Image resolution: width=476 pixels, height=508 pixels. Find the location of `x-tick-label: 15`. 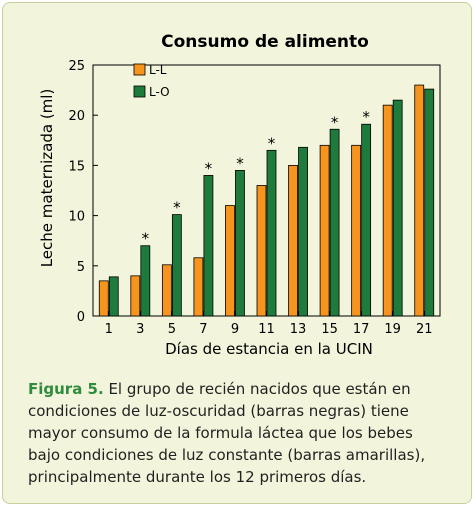

x-tick-label: 15 is located at coordinates (329, 329).